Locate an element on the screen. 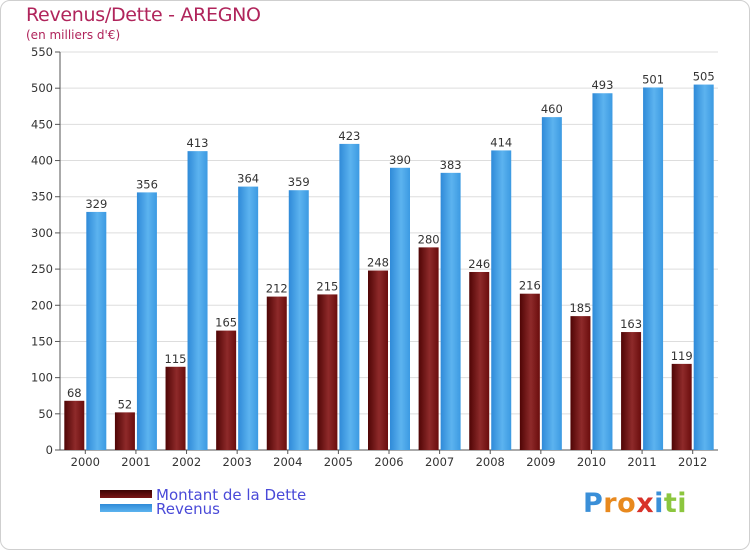  bar-debt-label: 246 is located at coordinates (479, 264).